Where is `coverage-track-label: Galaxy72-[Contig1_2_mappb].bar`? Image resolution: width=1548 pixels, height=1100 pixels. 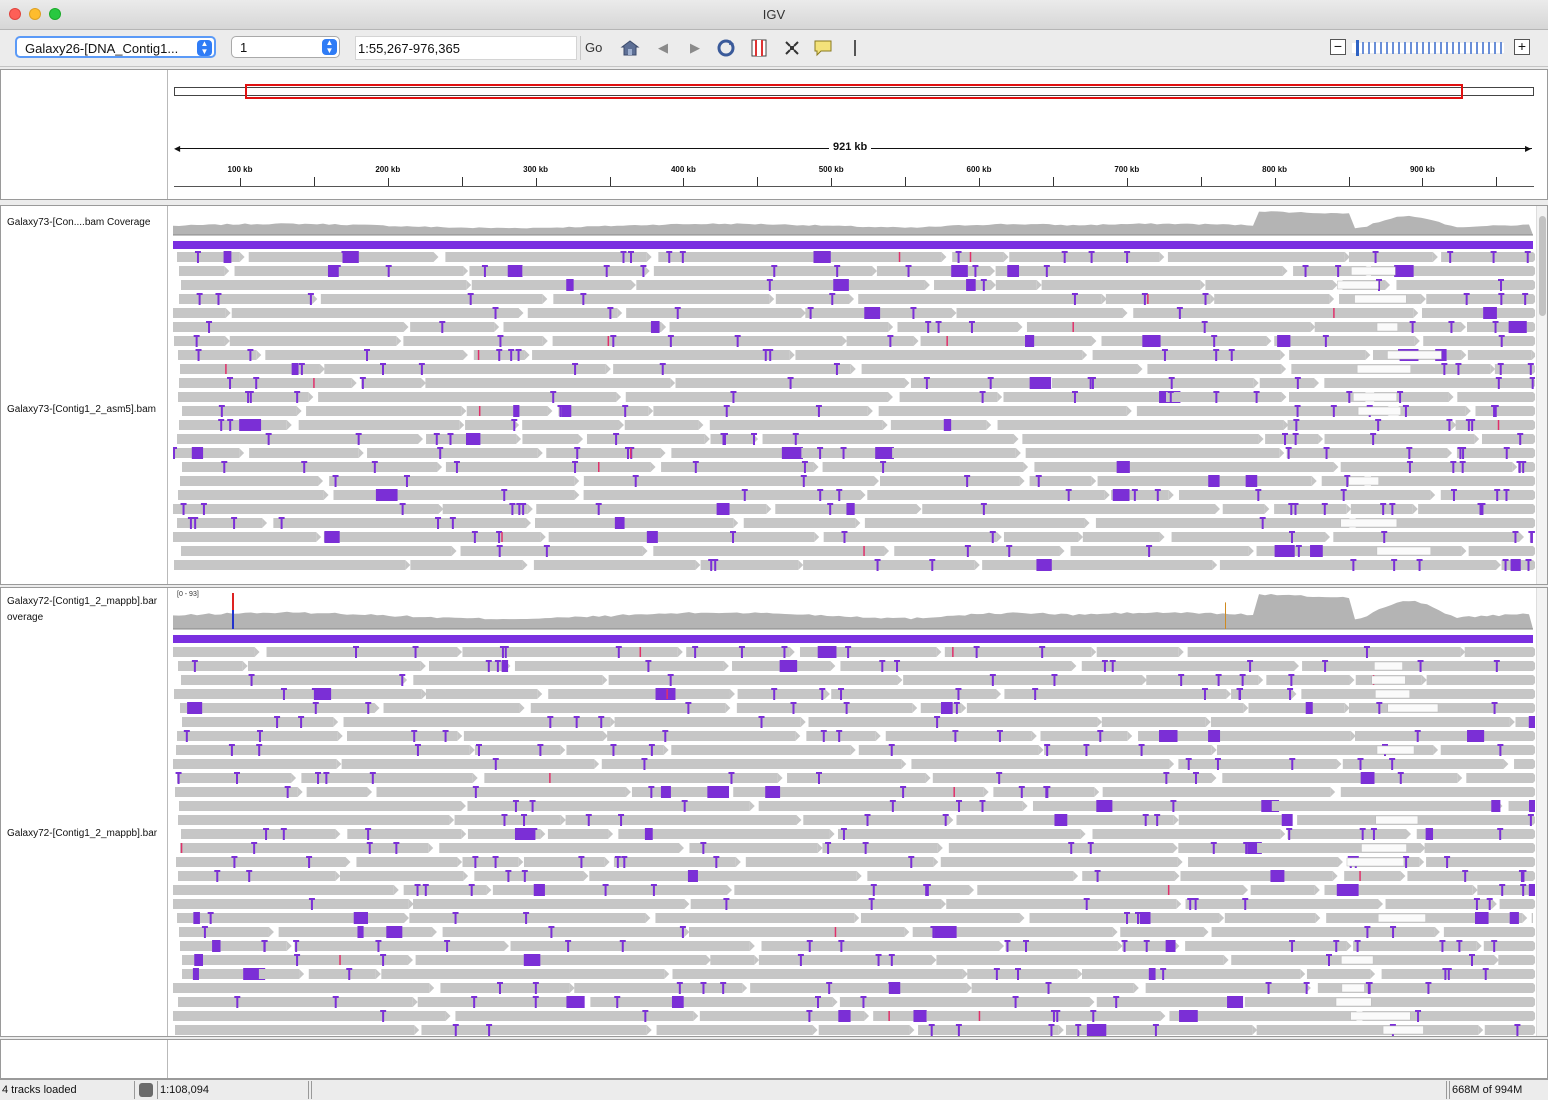
coverage-track-label: Galaxy72-[Contig1_2_mappb].bar is located at coordinates (82, 601).